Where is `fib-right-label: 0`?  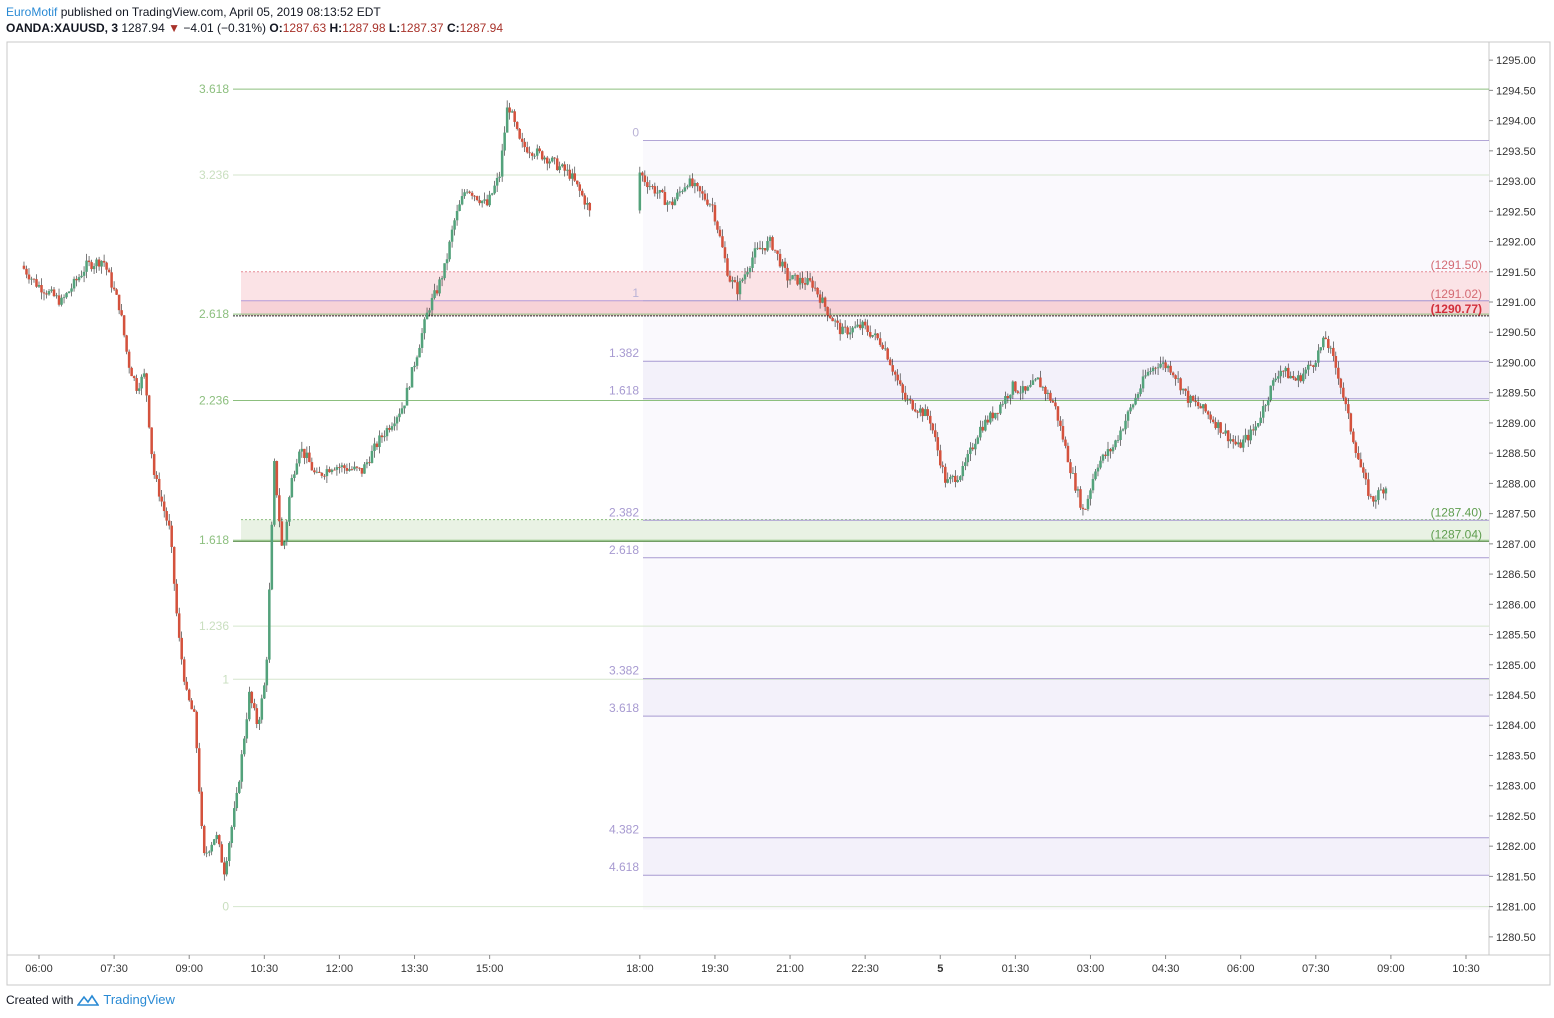 fib-right-label: 0 is located at coordinates (635, 133).